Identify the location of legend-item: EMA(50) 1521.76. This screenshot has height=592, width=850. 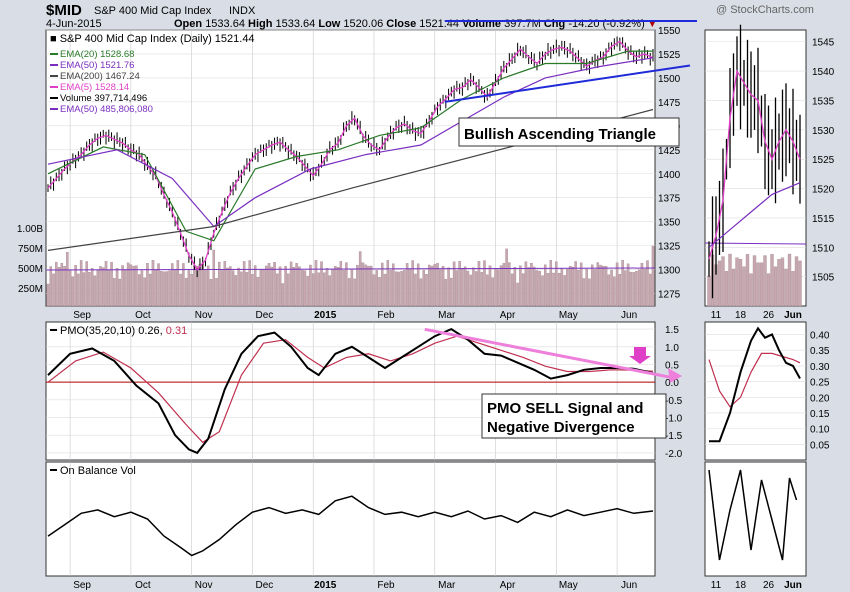
(97, 65).